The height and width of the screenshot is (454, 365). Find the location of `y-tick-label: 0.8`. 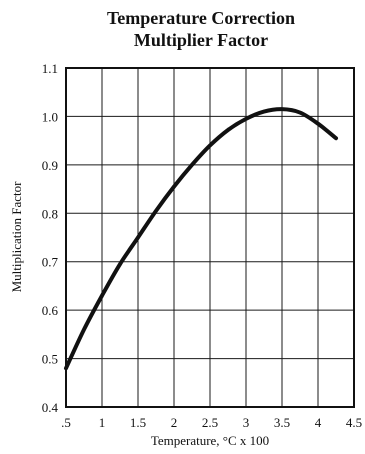

y-tick-label: 0.8 is located at coordinates (50, 213).